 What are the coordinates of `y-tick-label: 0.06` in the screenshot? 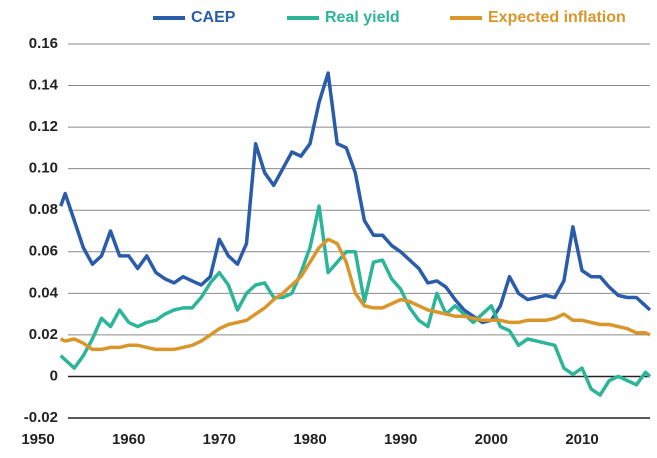 It's located at (43, 251).